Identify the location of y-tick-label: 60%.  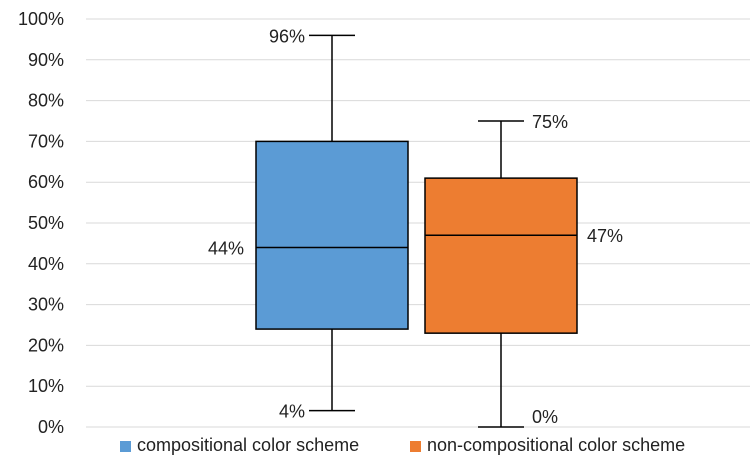
(46, 182).